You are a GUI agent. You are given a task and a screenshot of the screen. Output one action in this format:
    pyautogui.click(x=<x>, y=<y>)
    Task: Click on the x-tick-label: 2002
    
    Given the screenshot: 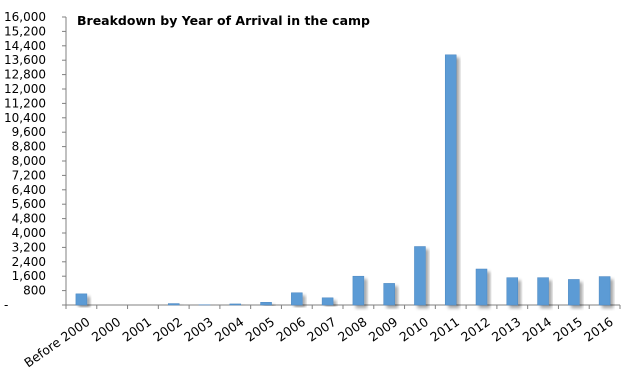 What is the action you would take?
    pyautogui.click(x=167, y=329)
    